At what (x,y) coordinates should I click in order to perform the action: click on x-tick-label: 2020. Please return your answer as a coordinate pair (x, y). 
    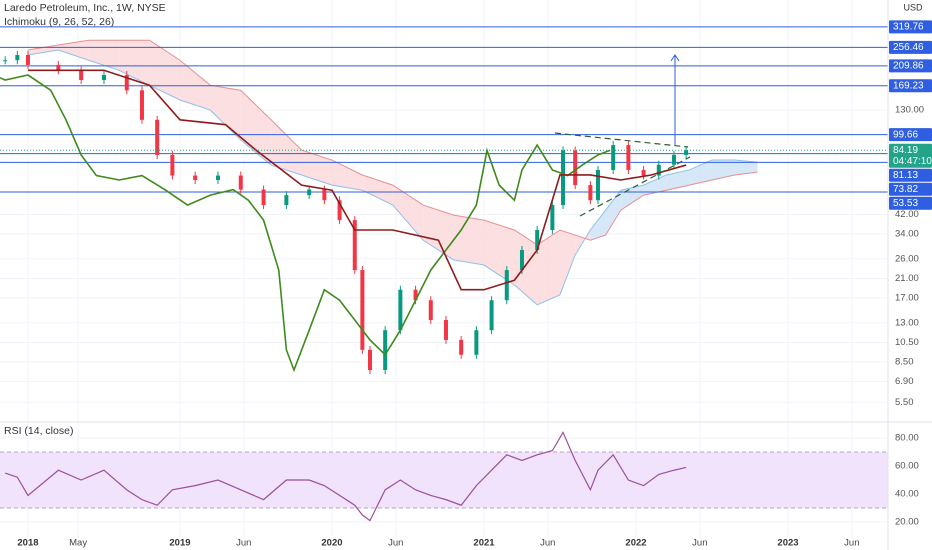
    Looking at the image, I should click on (331, 543).